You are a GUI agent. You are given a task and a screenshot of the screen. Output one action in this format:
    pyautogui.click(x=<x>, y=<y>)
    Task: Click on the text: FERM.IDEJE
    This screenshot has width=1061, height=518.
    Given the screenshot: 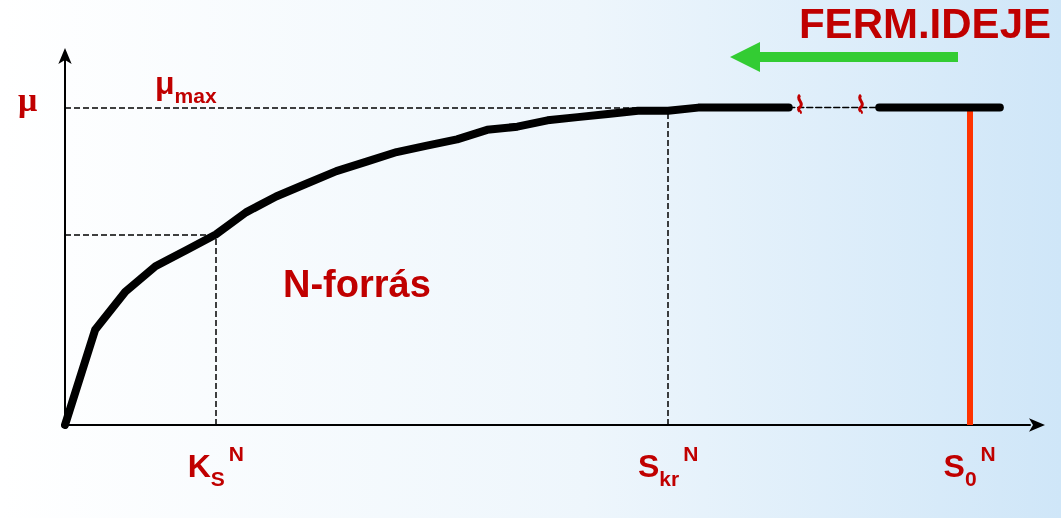 What is the action you would take?
    pyautogui.click(x=925, y=23)
    